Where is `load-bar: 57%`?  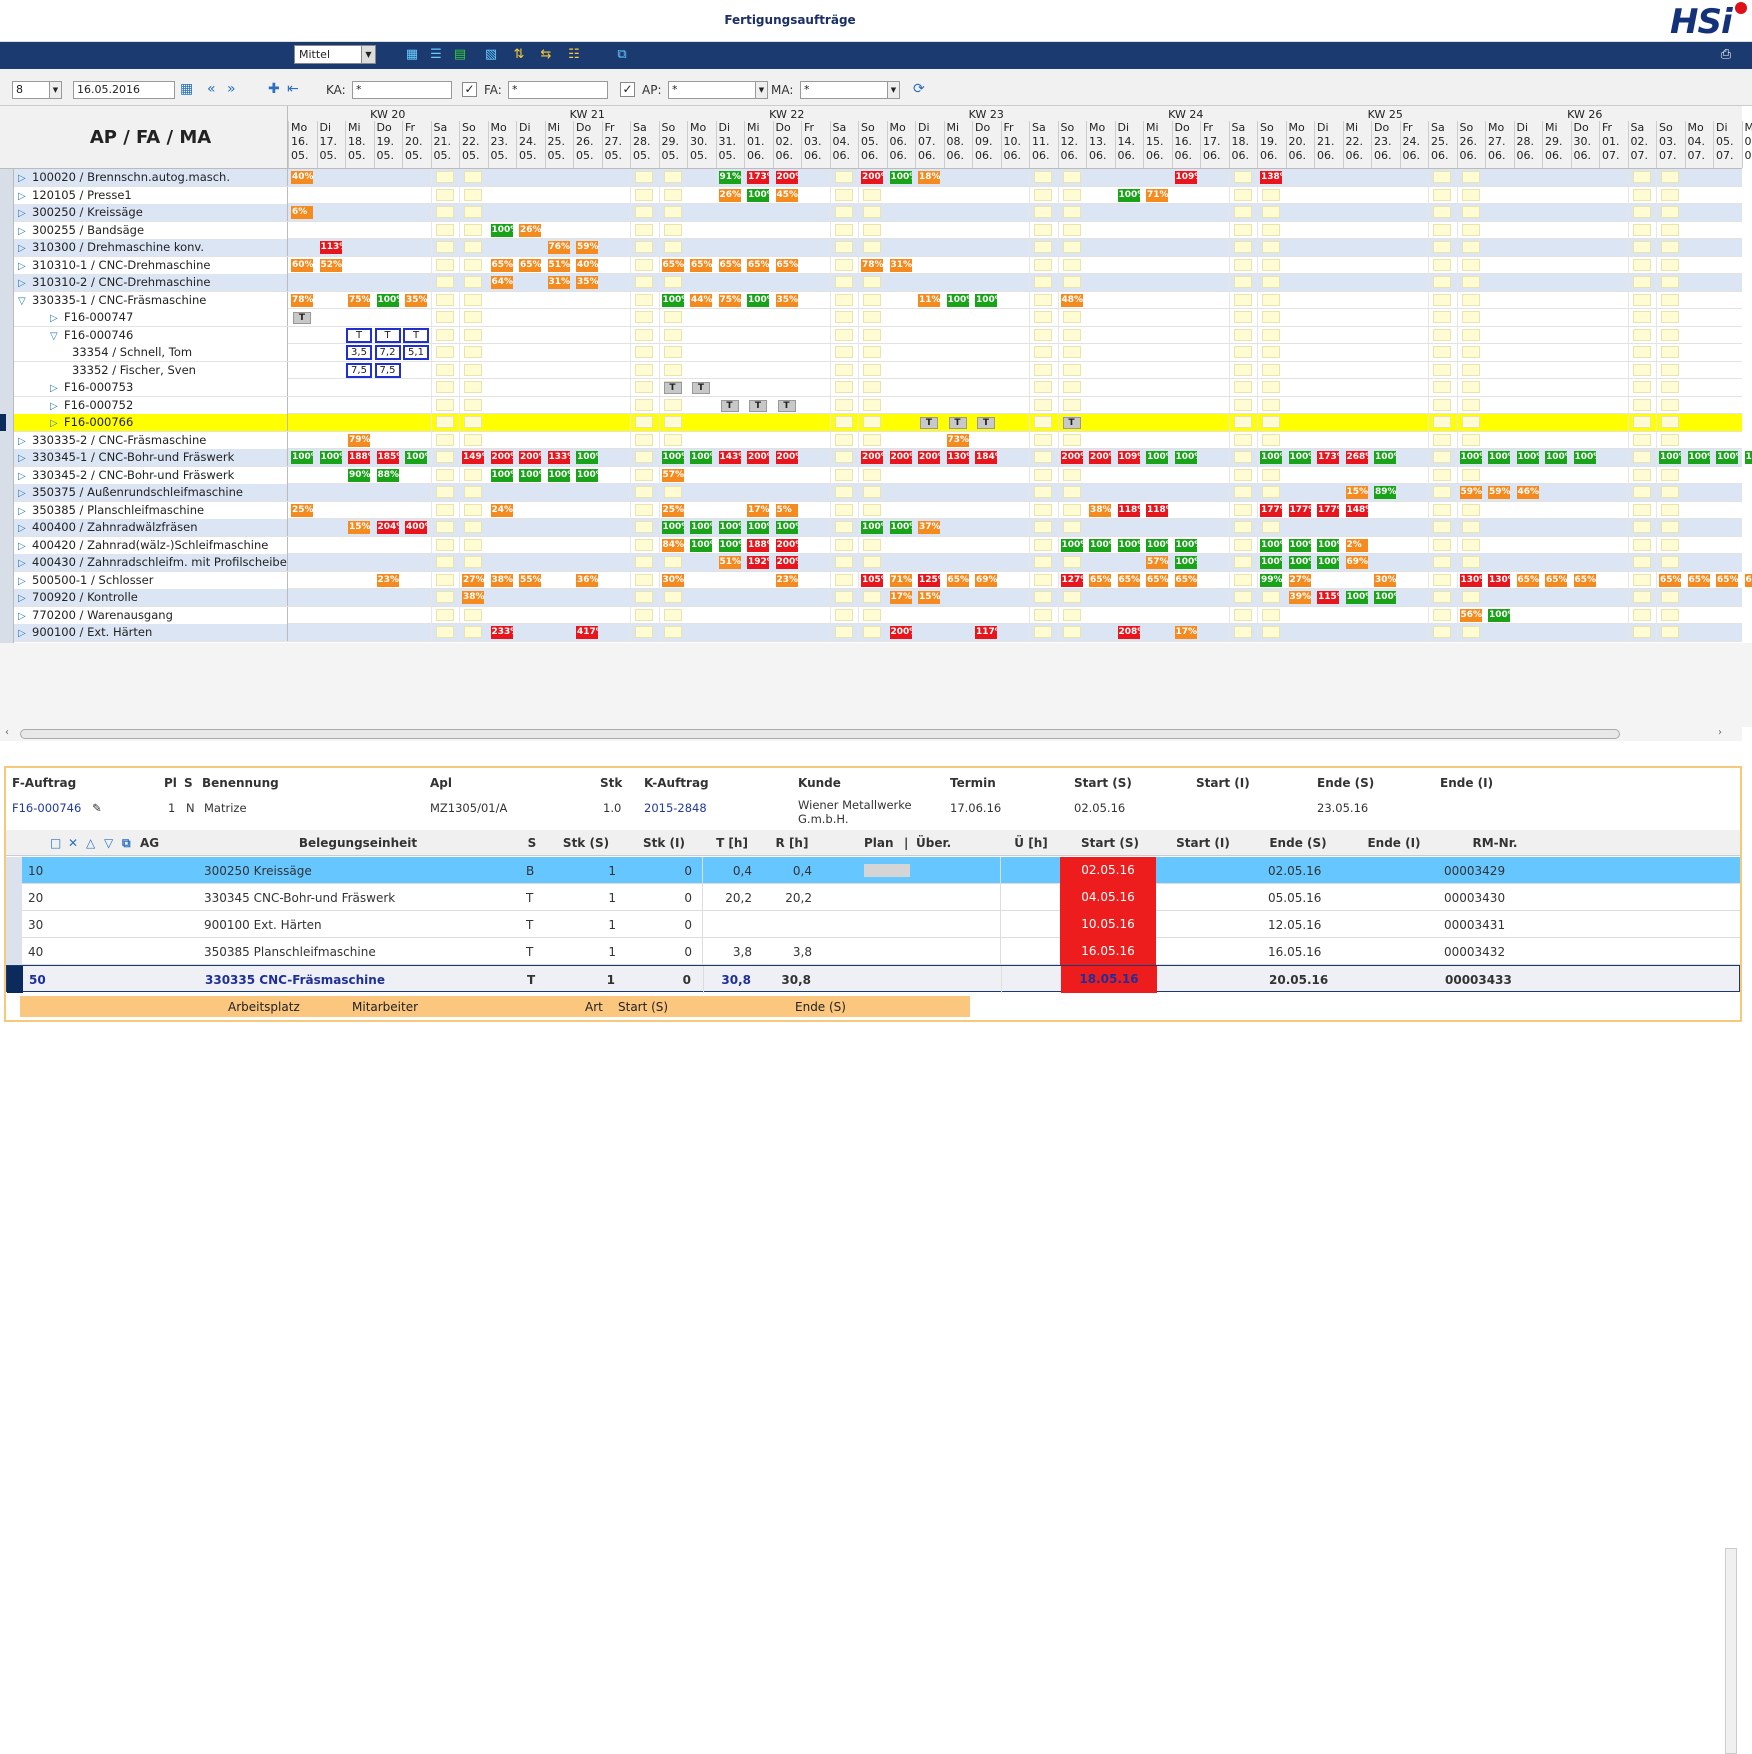 load-bar: 57% is located at coordinates (673, 475).